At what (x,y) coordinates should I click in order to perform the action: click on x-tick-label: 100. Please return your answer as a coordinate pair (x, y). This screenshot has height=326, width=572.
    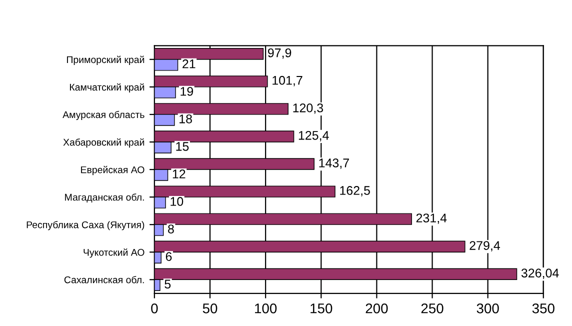
    Looking at the image, I should click on (266, 308).